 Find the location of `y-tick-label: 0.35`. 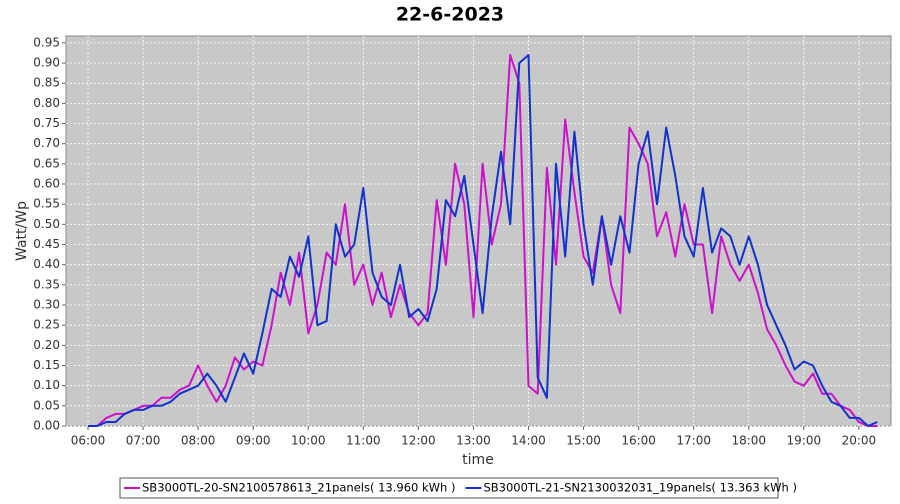

y-tick-label: 0.35 is located at coordinates (46, 284).